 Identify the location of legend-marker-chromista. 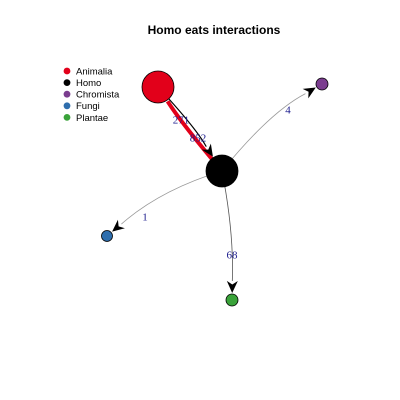
(67, 94).